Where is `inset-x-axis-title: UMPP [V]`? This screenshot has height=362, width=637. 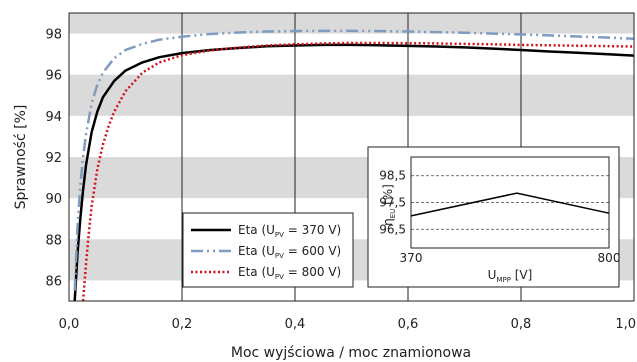
inset-x-axis-title: UMPP [V] is located at coordinates (510, 276).